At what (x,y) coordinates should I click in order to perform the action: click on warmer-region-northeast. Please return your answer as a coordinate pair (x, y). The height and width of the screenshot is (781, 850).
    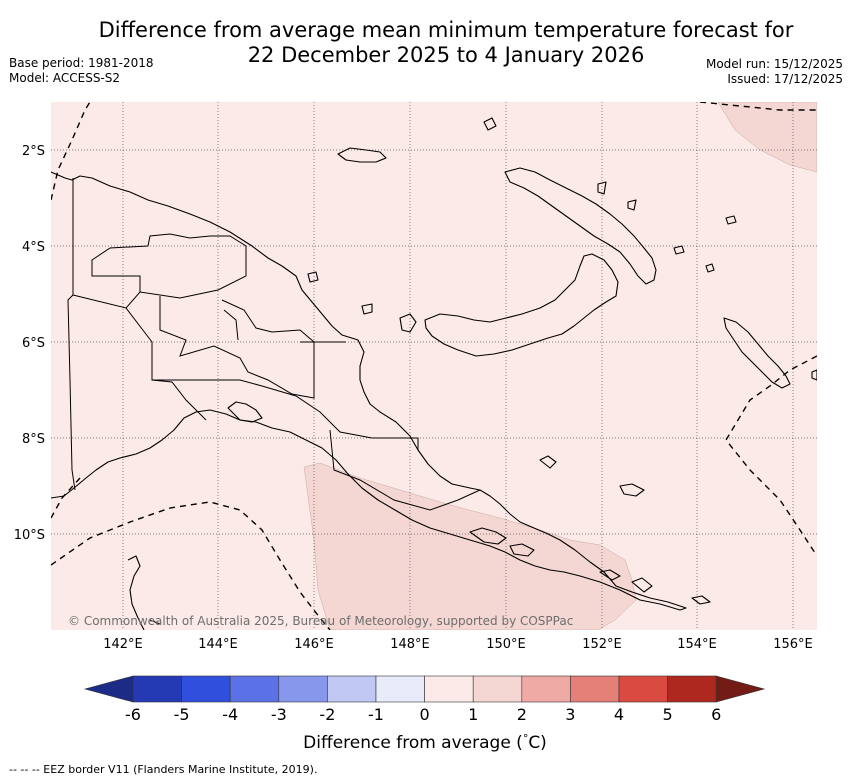
    Looking at the image, I should click on (767, 137).